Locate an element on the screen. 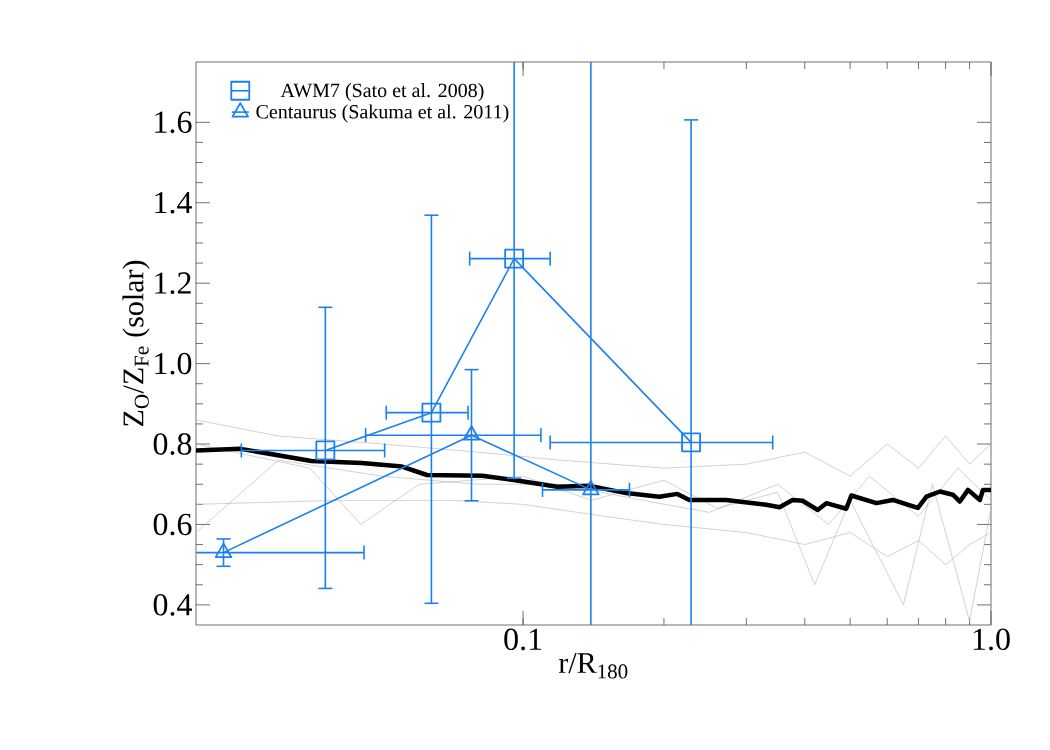  legend-label: AWM7 (Sato et al. 2008) is located at coordinates (382, 92).